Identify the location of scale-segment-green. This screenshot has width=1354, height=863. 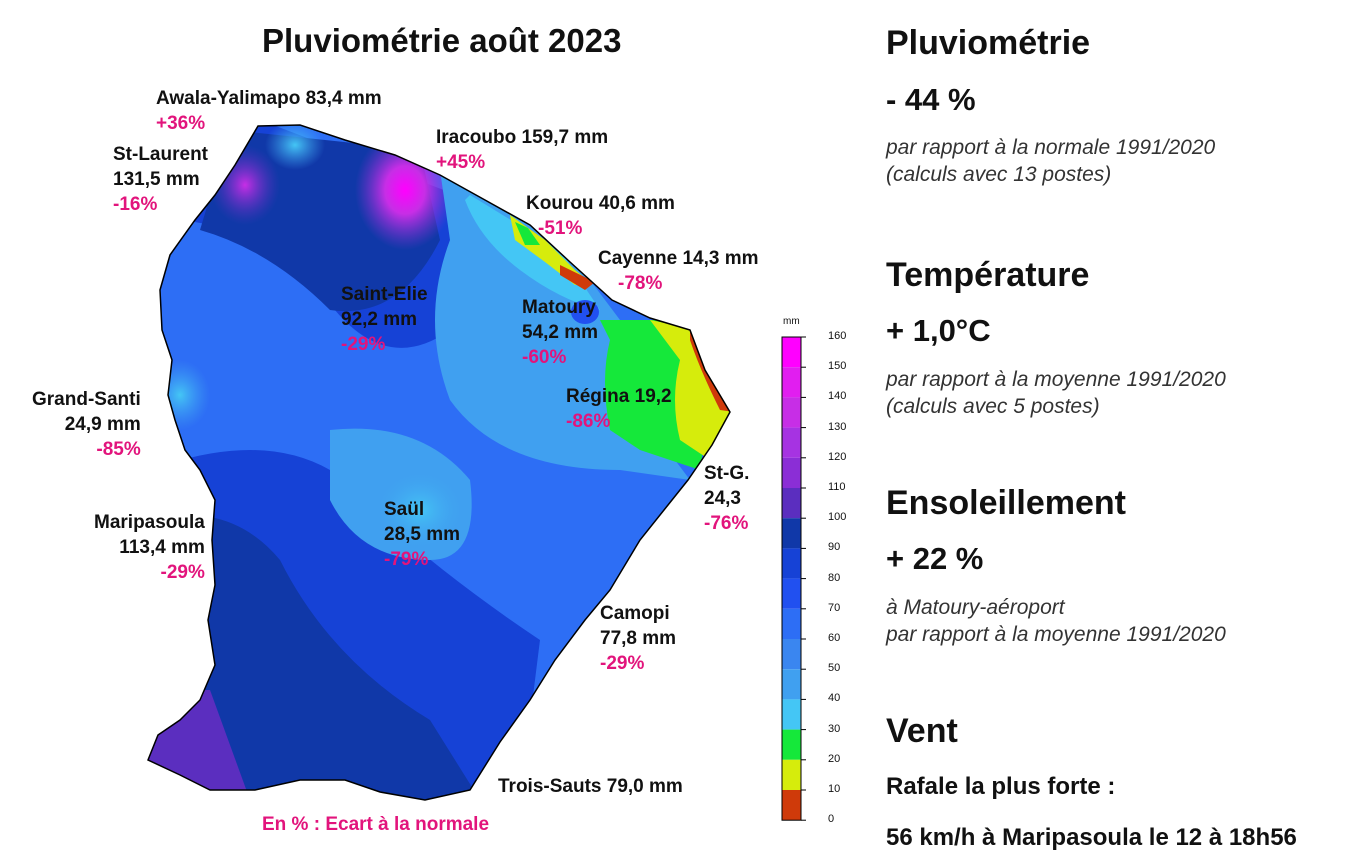
(791, 744).